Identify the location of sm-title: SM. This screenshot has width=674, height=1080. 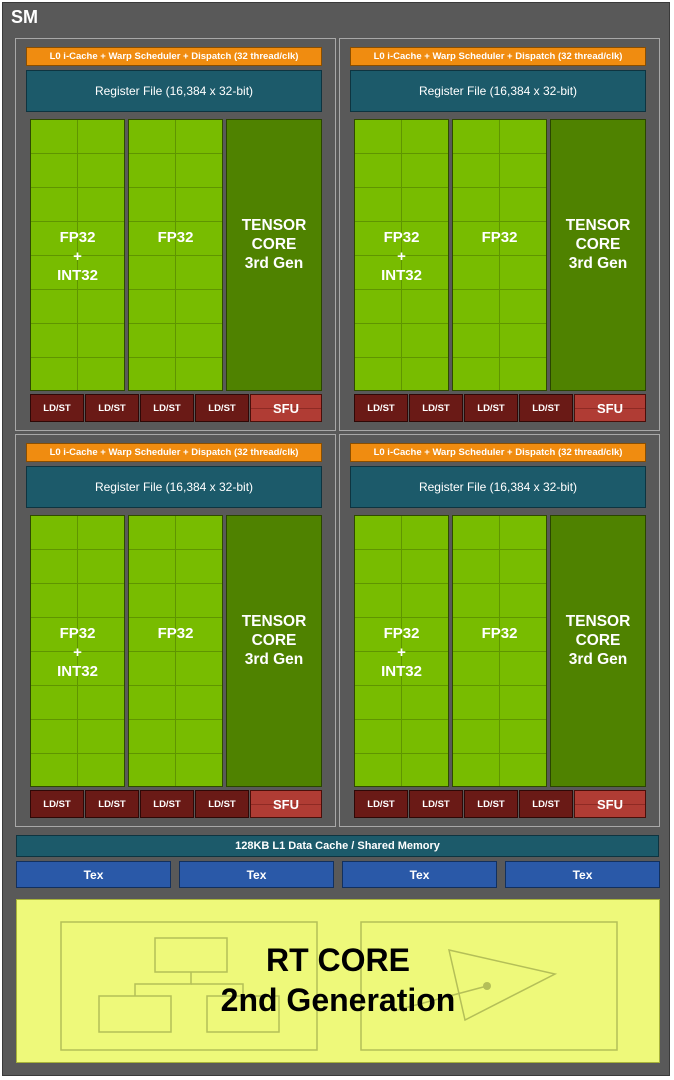
(24, 17).